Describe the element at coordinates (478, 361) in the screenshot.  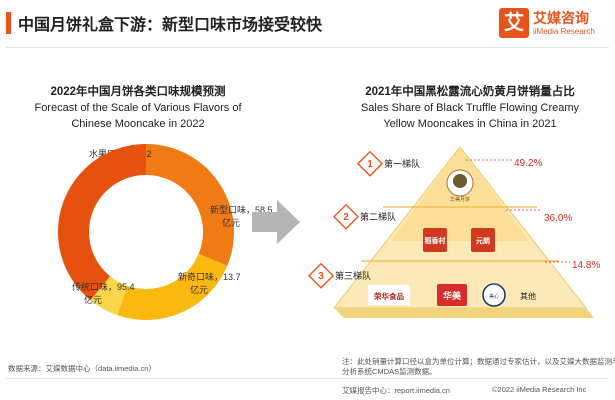
I see `note-line-1: 注：此处销量计算口径以盒为单位计算；数据通过专家估计，以及艾媒大数据监测与` at that location.